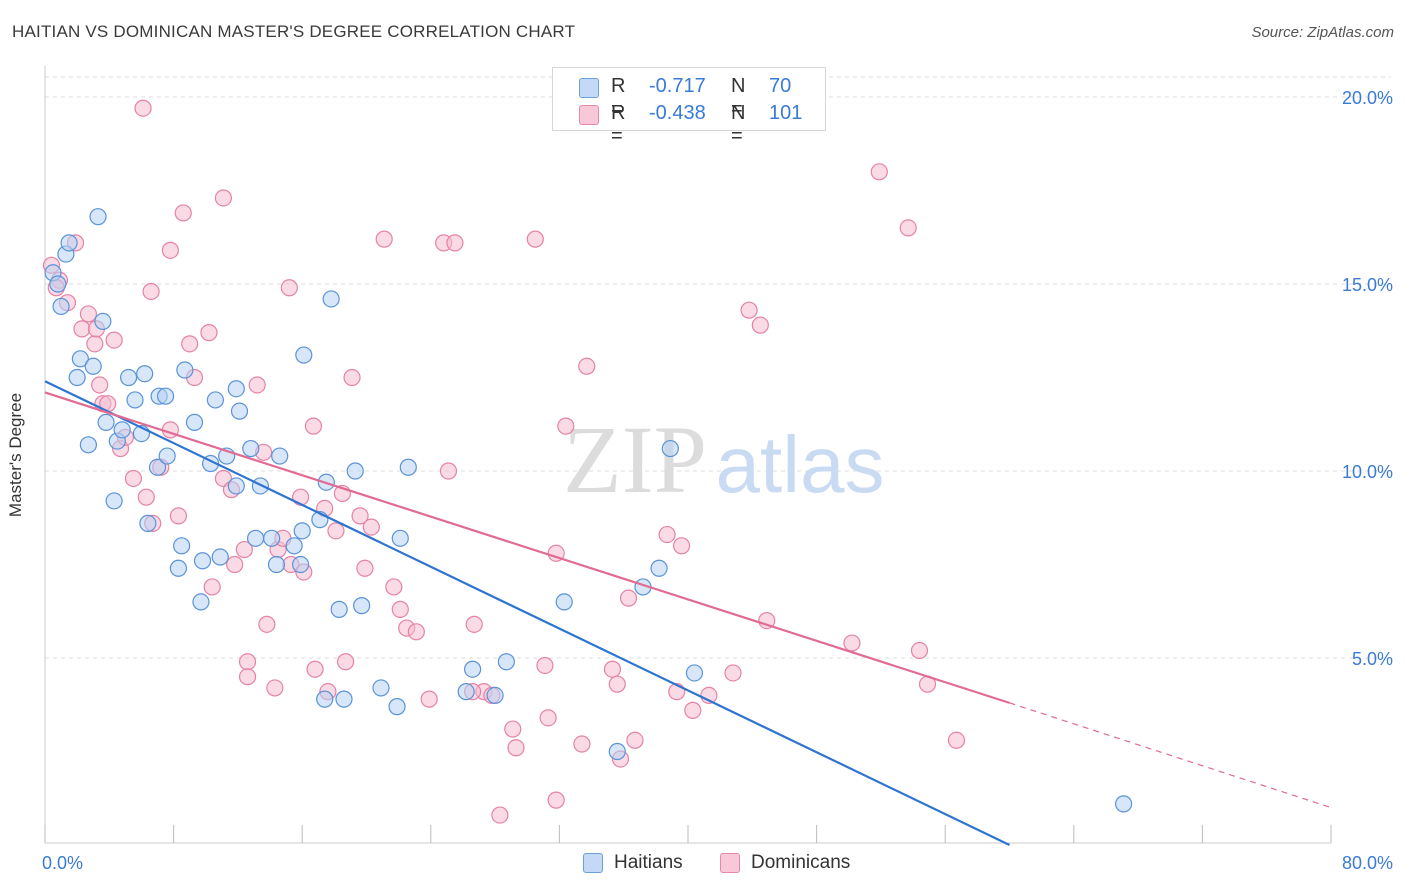 The image size is (1406, 892). What do you see at coordinates (15, 455) in the screenshot?
I see `y-axis-label: Master's Degree` at bounding box center [15, 455].